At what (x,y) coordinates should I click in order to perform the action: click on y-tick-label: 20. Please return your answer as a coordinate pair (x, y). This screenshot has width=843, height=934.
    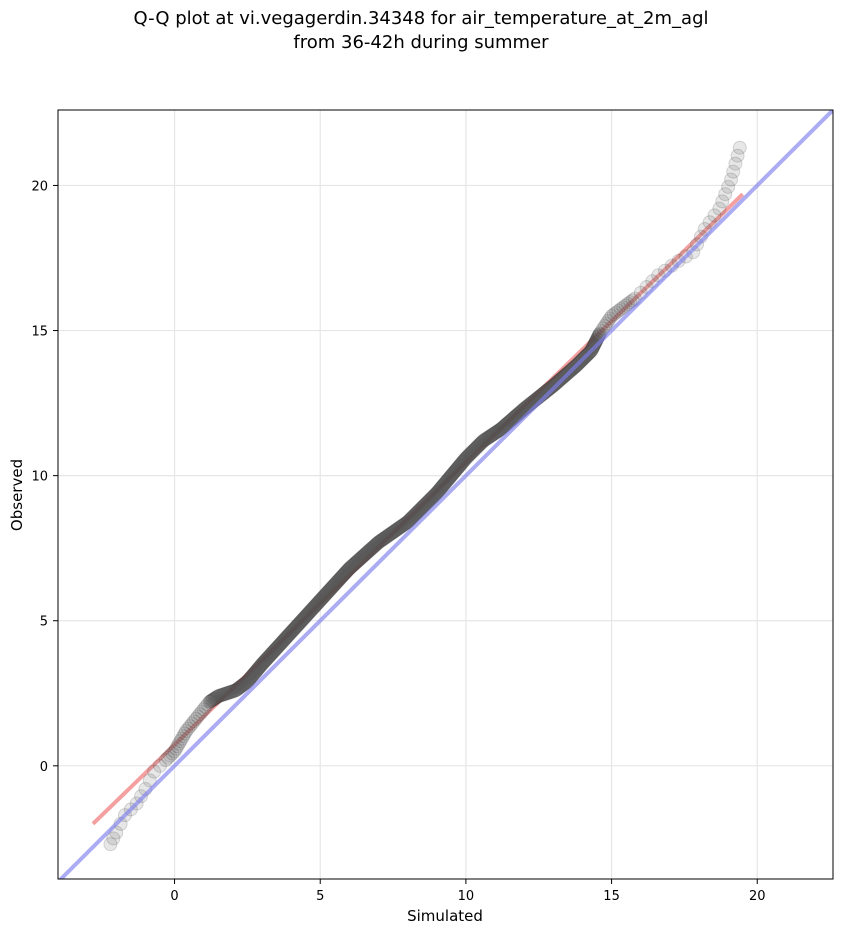
    Looking at the image, I should click on (39, 186).